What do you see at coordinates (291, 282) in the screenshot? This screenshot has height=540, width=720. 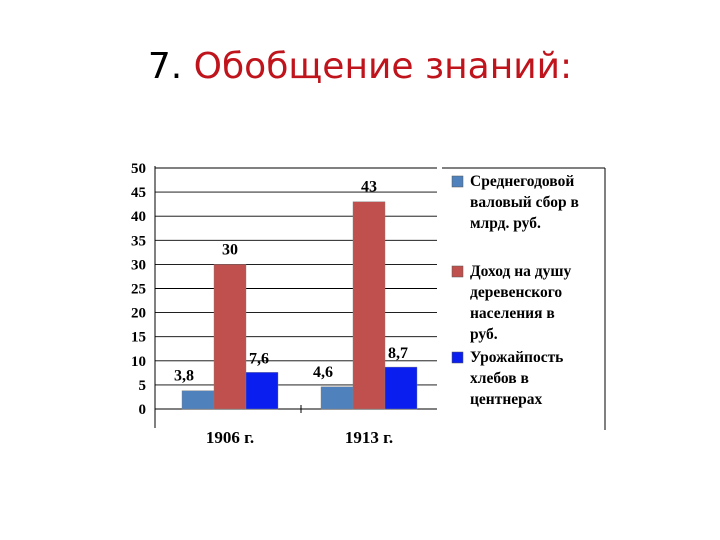 I see `data-labels: 3,8 30 7,6 4,6 43 8,7` at bounding box center [291, 282].